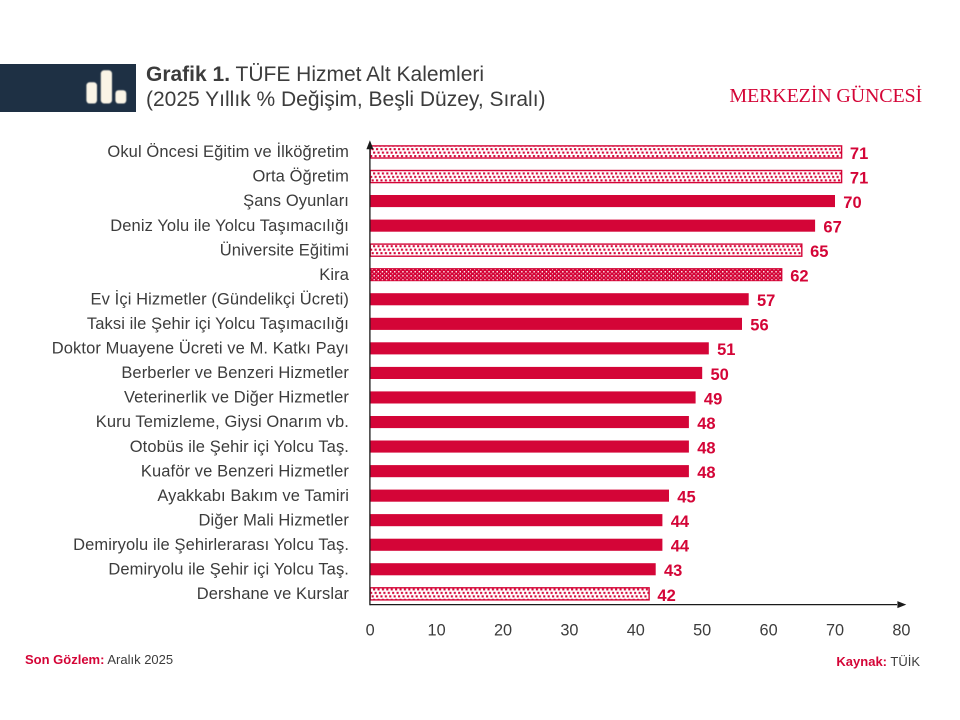  What do you see at coordinates (759, 326) in the screenshot?
I see `svg-text: 56` at bounding box center [759, 326].